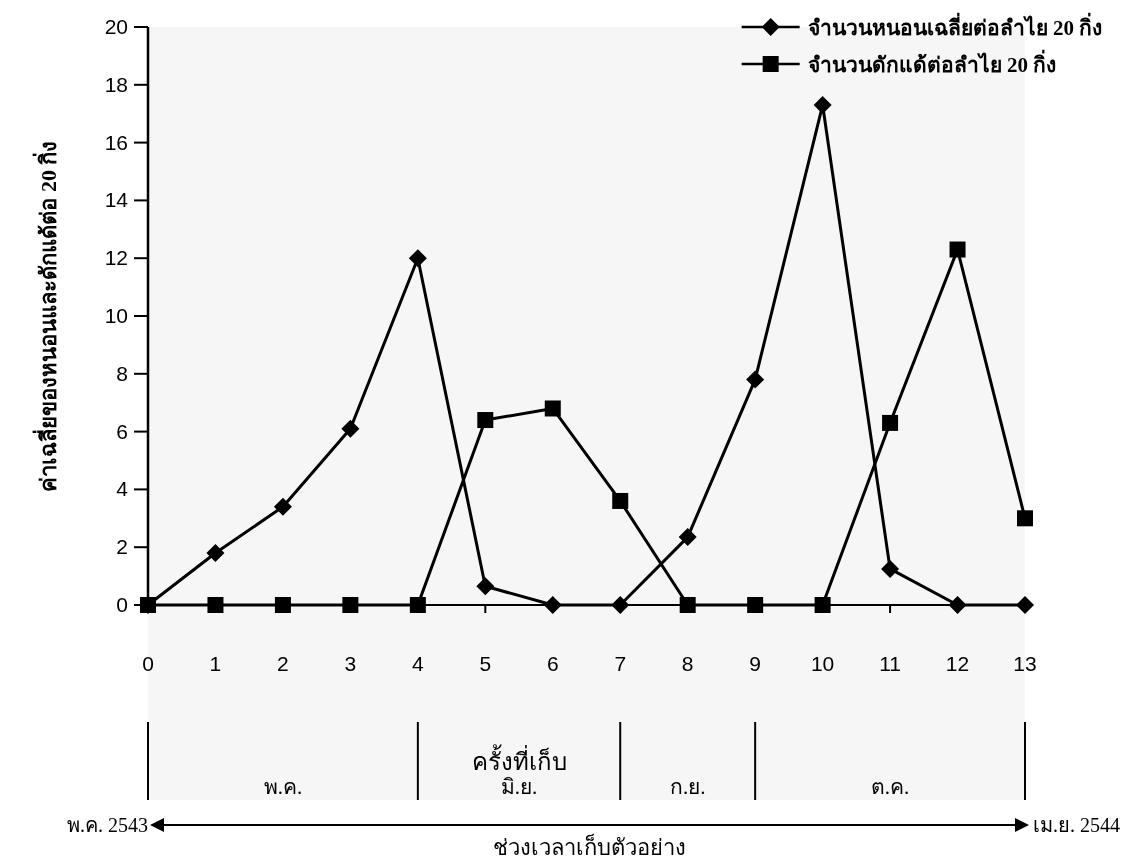 The height and width of the screenshot is (868, 1141). What do you see at coordinates (1076, 825) in the screenshot?
I see `text: เม.ย. 2544` at bounding box center [1076, 825].